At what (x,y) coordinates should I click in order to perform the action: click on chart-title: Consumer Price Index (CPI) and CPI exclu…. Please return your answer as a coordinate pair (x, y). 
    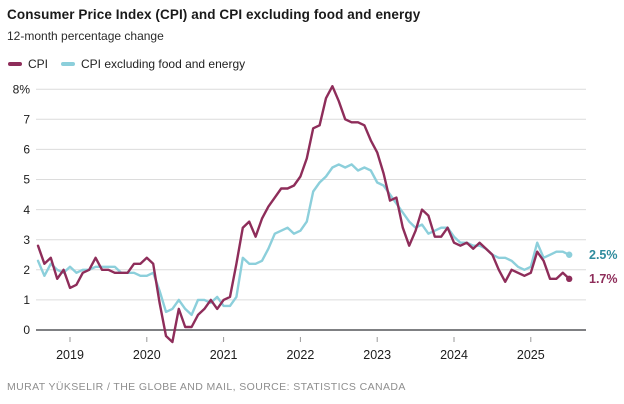
    Looking at the image, I should click on (214, 14).